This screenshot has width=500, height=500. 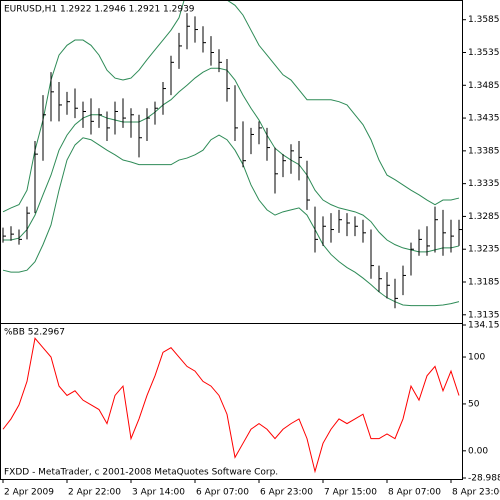 What do you see at coordinates (484, 53) in the screenshot?
I see `y-tick-label: 1.3535` at bounding box center [484, 53].